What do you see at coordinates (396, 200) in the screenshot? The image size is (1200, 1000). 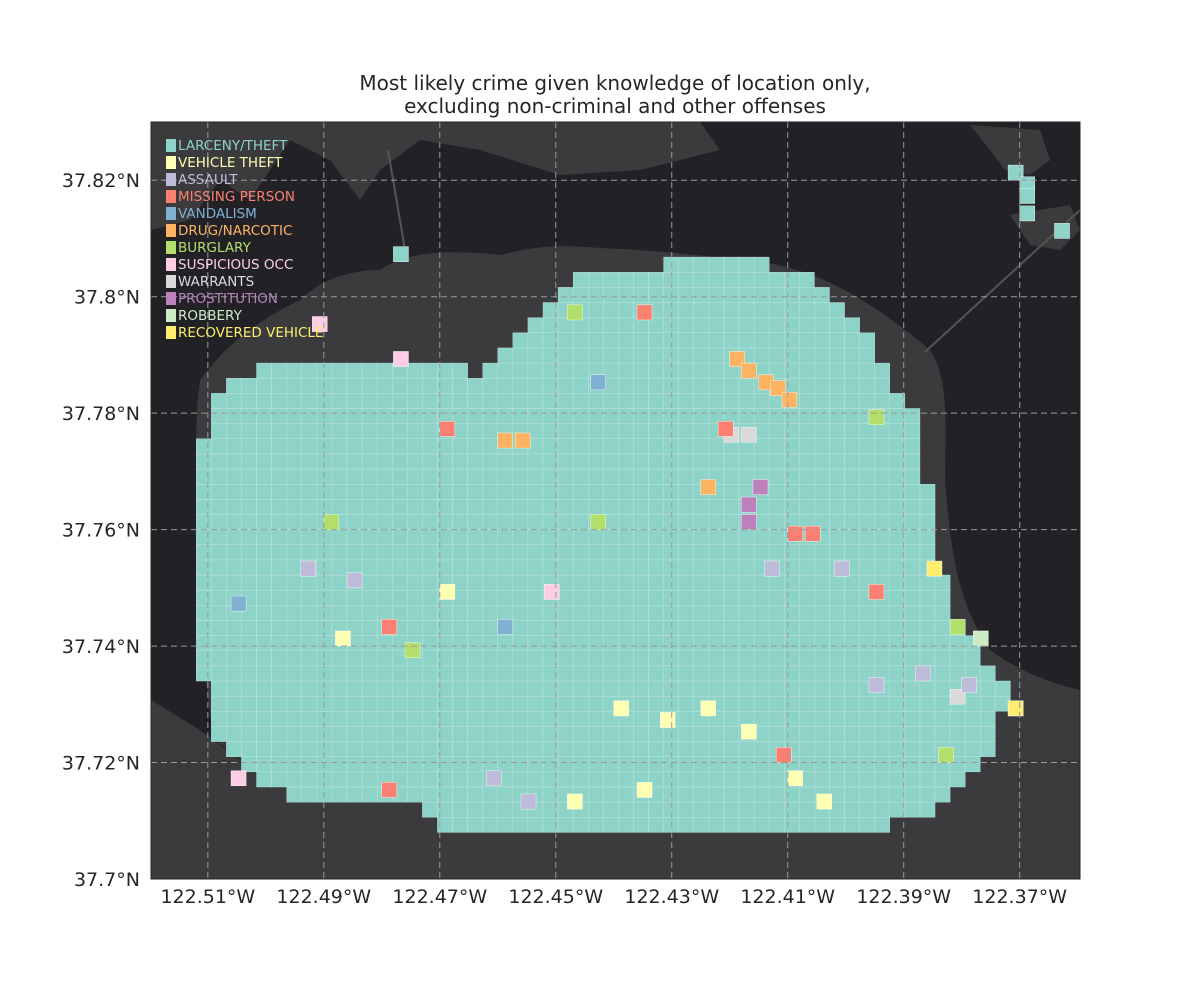 I see `golden-gate-bridge` at bounding box center [396, 200].